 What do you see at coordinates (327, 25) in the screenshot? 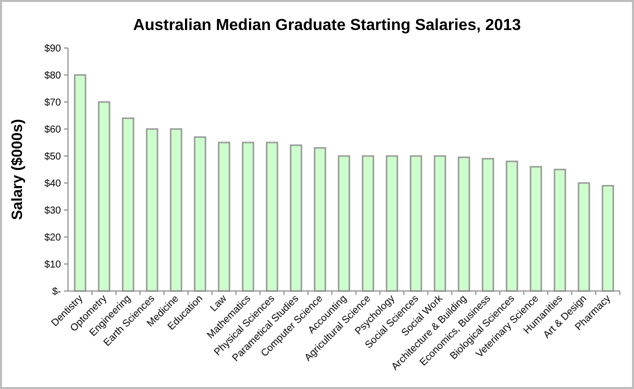
I see `chart-title: Australian Median Graduate Starting Salaries, 2013` at bounding box center [327, 25].